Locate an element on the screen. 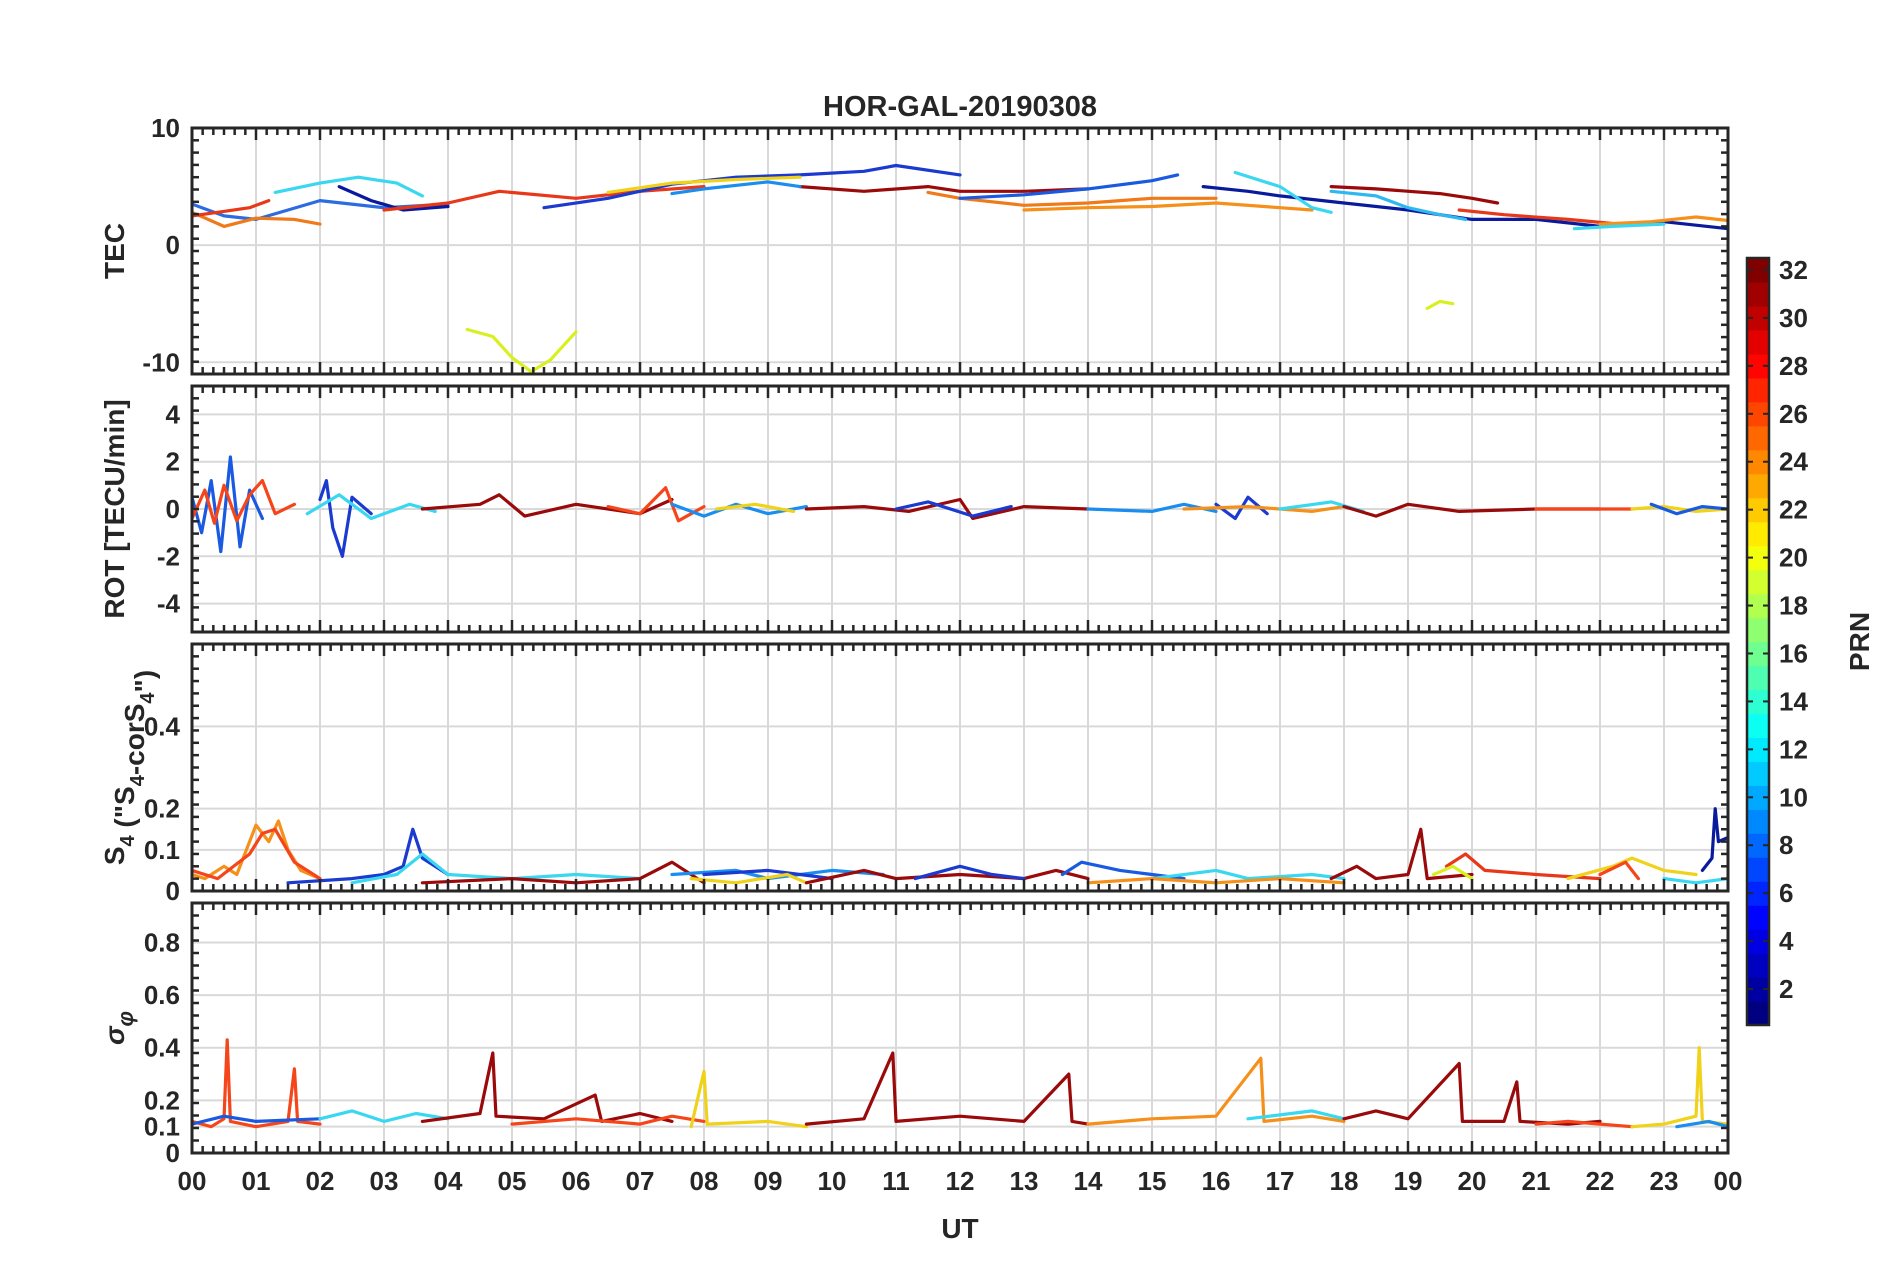 This screenshot has height=1272, width=1902. colorbar-tick-label: 8 is located at coordinates (1786, 845).